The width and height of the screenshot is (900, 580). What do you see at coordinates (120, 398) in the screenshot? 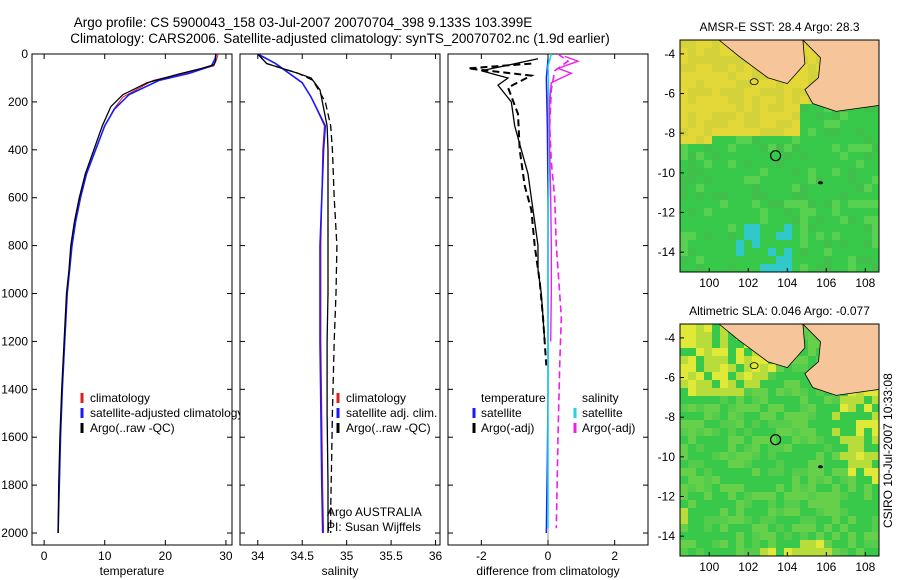
I see `legend-label: climatology` at bounding box center [120, 398].